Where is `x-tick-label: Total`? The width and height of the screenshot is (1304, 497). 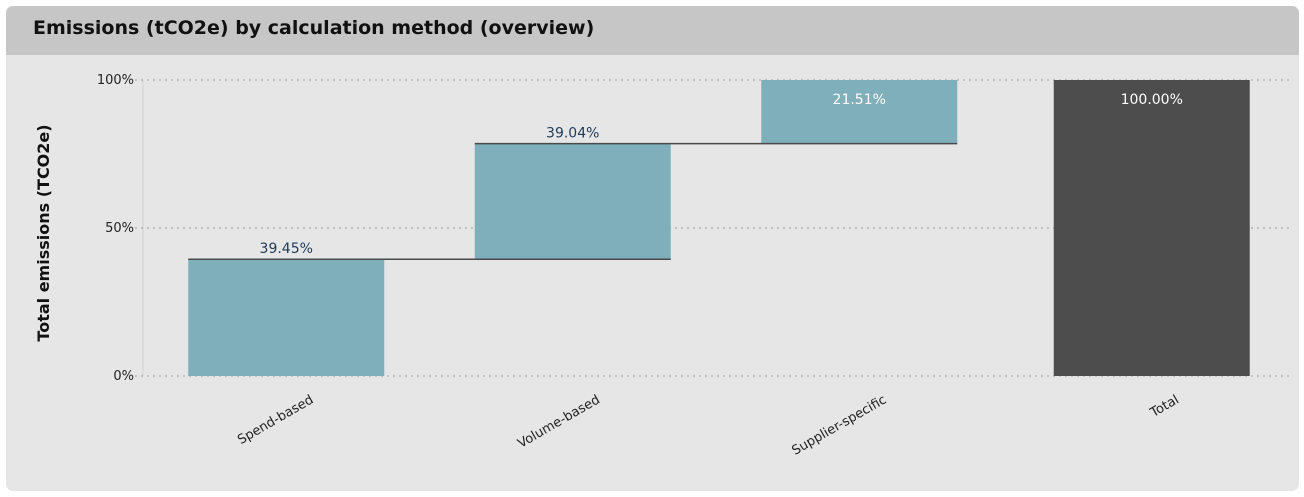
x-tick-label: Total is located at coordinates (1164, 406).